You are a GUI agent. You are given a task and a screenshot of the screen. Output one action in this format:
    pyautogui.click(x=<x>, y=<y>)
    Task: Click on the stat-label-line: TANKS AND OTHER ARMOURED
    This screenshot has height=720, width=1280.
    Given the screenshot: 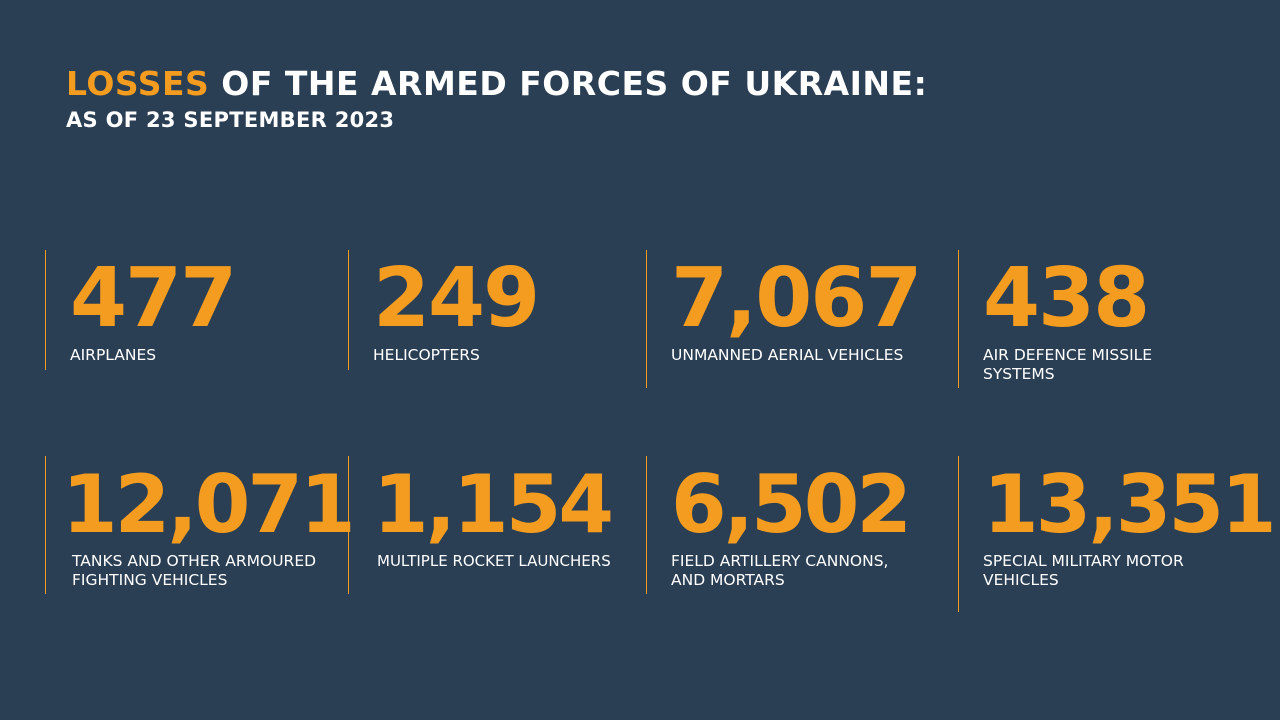 What is the action you would take?
    pyautogui.click(x=194, y=561)
    